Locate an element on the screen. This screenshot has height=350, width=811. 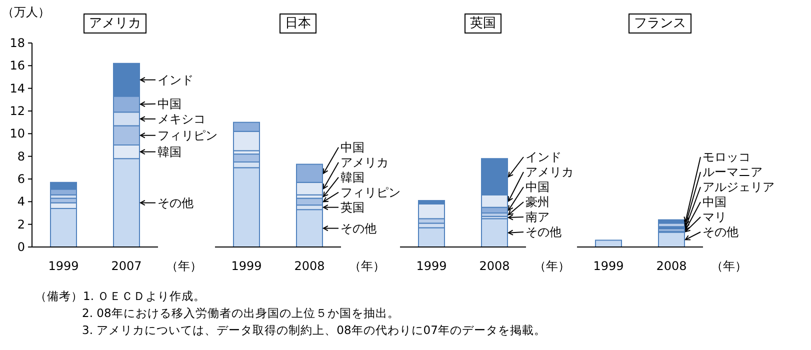
chart-title: 英国 is located at coordinates (483, 23).